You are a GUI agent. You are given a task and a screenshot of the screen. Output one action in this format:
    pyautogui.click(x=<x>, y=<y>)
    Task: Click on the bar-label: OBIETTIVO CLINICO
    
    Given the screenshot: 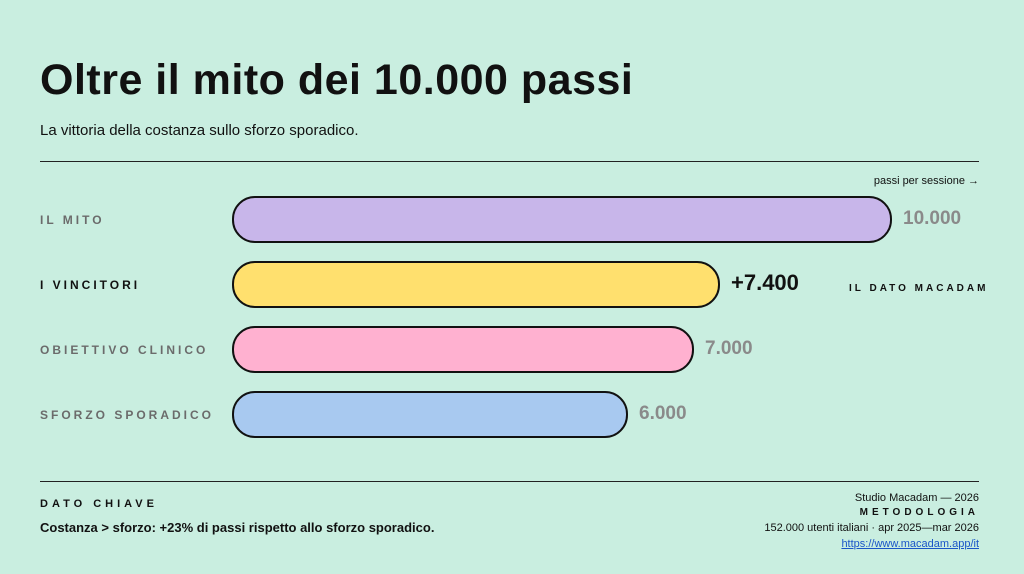 What is the action you would take?
    pyautogui.click(x=124, y=350)
    